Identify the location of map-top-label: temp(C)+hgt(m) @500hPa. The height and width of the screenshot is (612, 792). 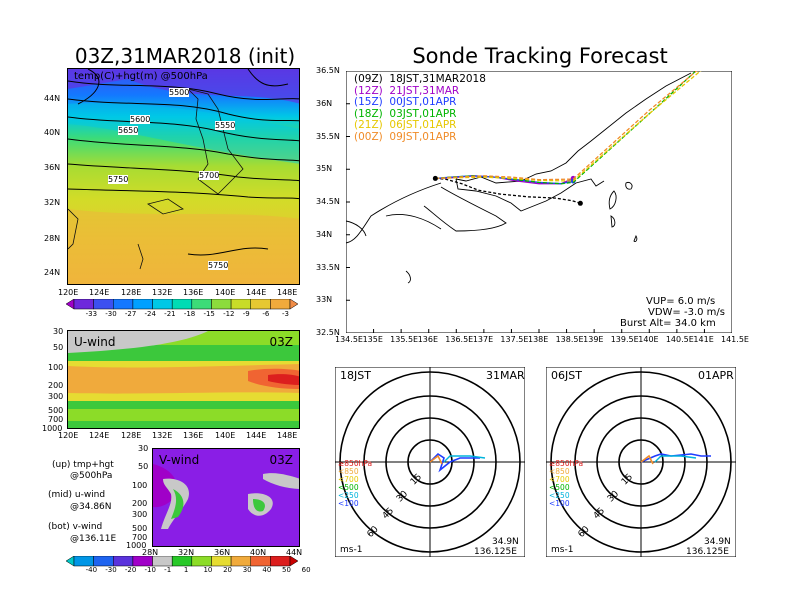
(141, 76).